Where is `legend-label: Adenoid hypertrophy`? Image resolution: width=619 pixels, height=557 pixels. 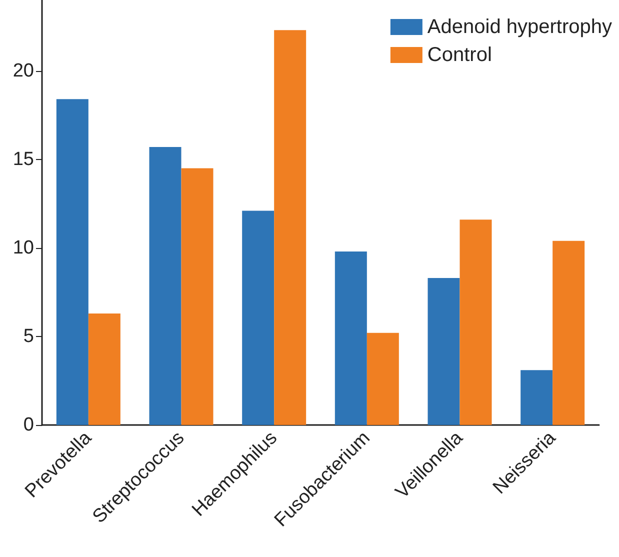
legend-label: Adenoid hypertrophy is located at coordinates (519, 27).